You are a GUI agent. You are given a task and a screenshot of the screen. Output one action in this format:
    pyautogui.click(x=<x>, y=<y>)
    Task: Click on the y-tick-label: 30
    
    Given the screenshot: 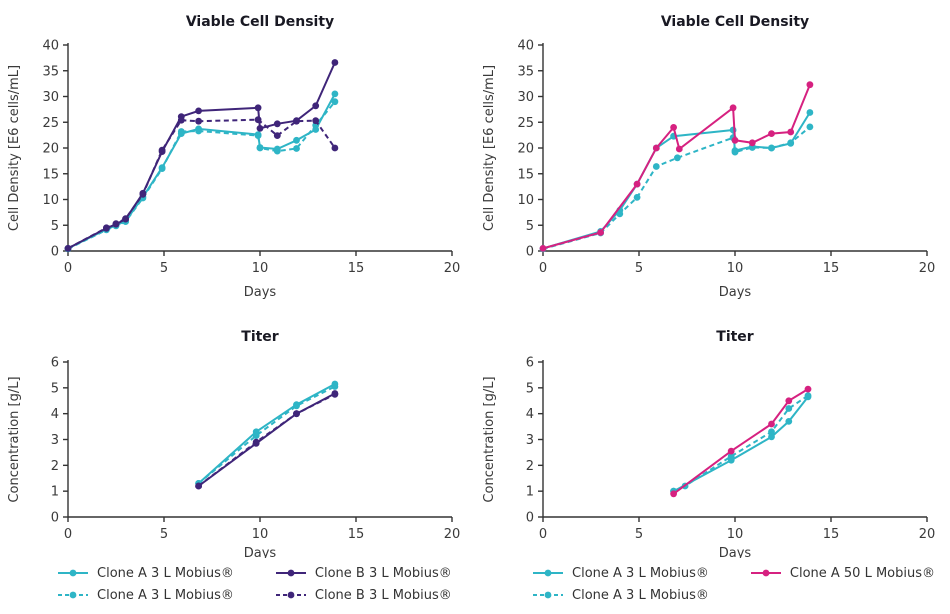 What is the action you would take?
    pyautogui.click(x=50, y=97)
    